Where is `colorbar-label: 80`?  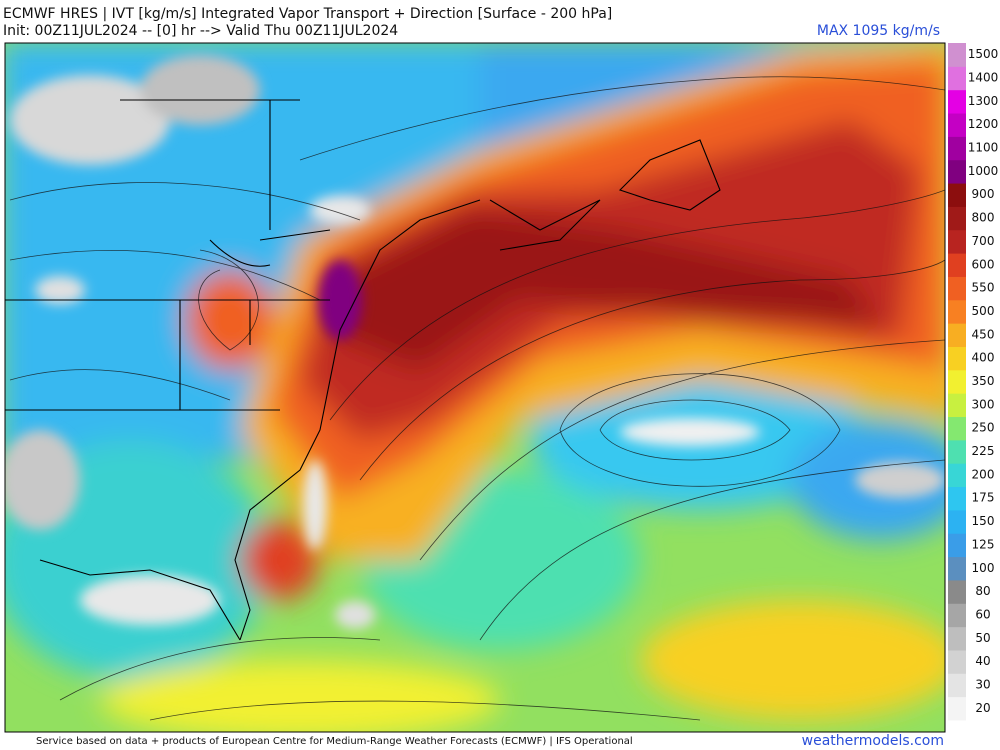
colorbar-label: 80 is located at coordinates (982, 591).